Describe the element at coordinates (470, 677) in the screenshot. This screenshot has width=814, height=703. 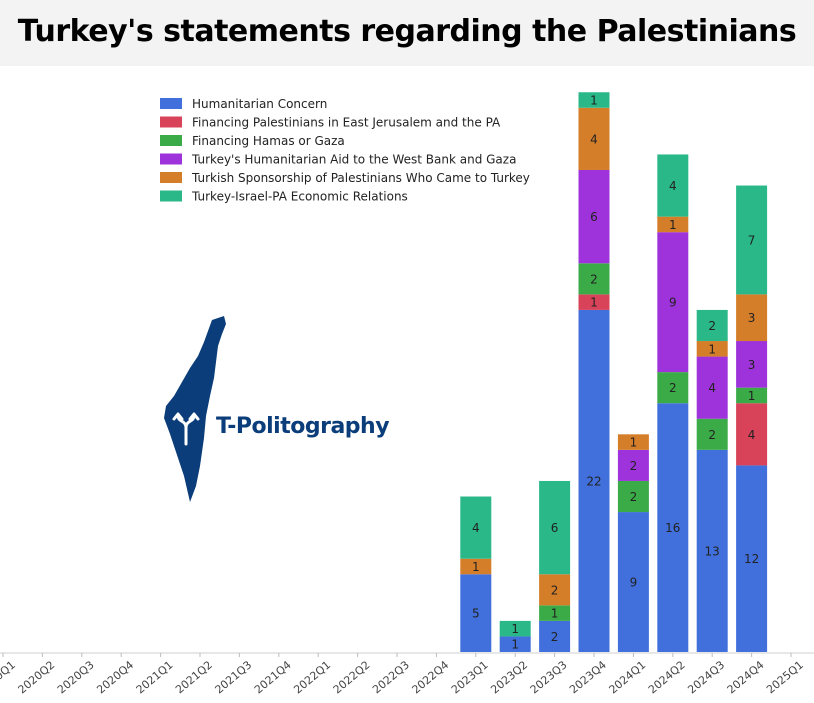
I see `x-tick-label: 2023Q1` at that location.